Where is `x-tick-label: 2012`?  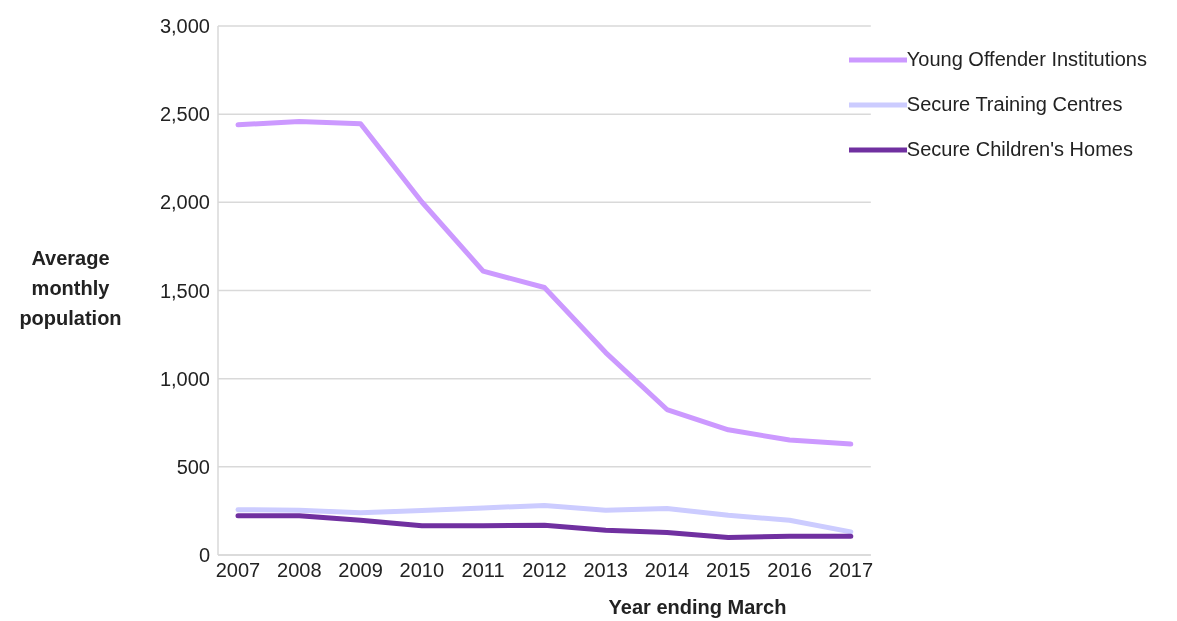 x-tick-label: 2012 is located at coordinates (544, 570).